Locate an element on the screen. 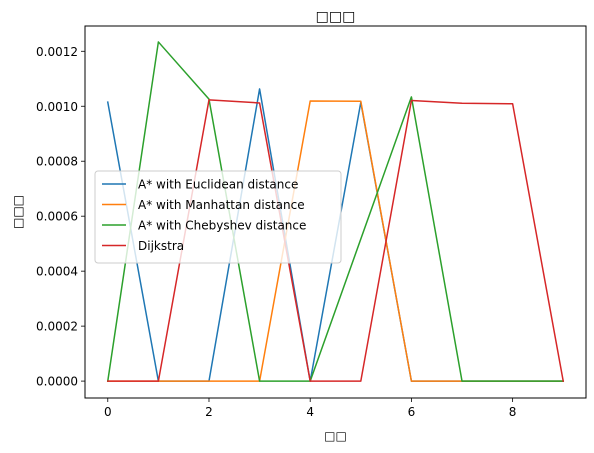  chart-title: □□□ is located at coordinates (336, 17).